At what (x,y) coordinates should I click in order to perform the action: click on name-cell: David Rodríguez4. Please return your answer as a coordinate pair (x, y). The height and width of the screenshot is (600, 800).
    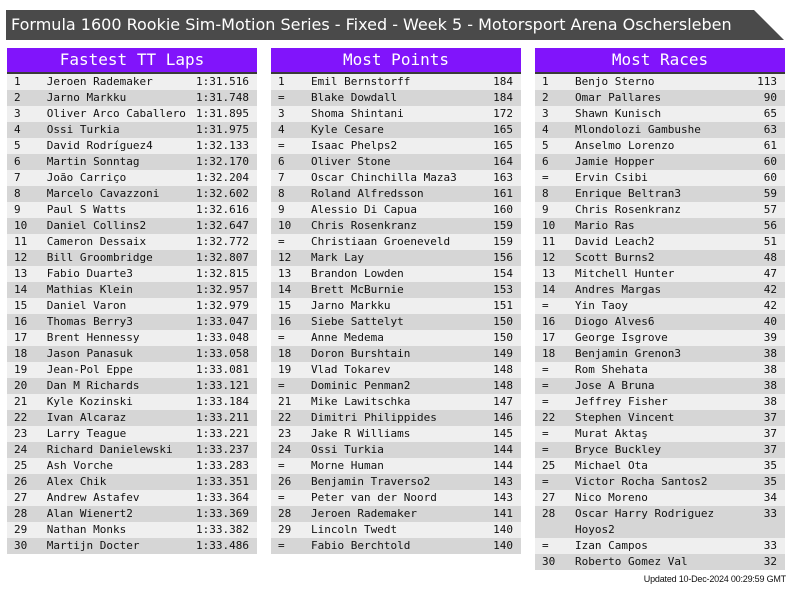
    Looking at the image, I should click on (99, 145).